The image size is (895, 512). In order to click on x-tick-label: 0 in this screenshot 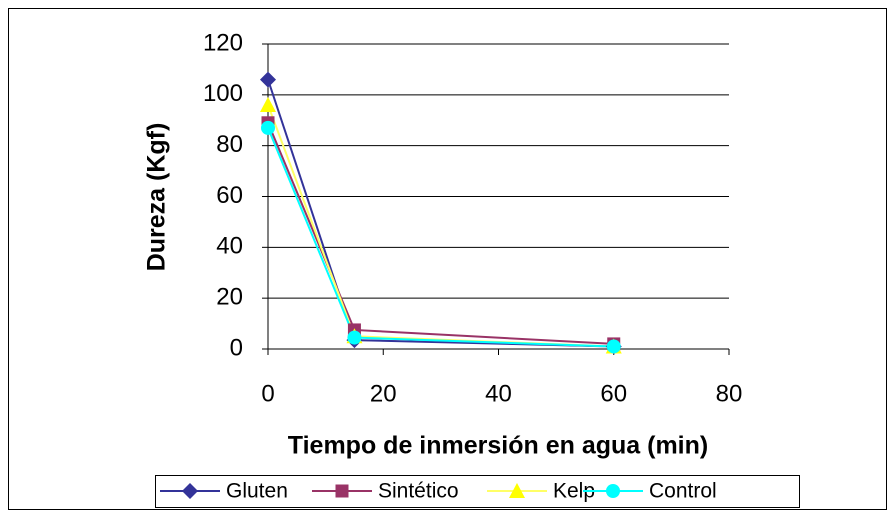, I will do `click(267, 393)`.